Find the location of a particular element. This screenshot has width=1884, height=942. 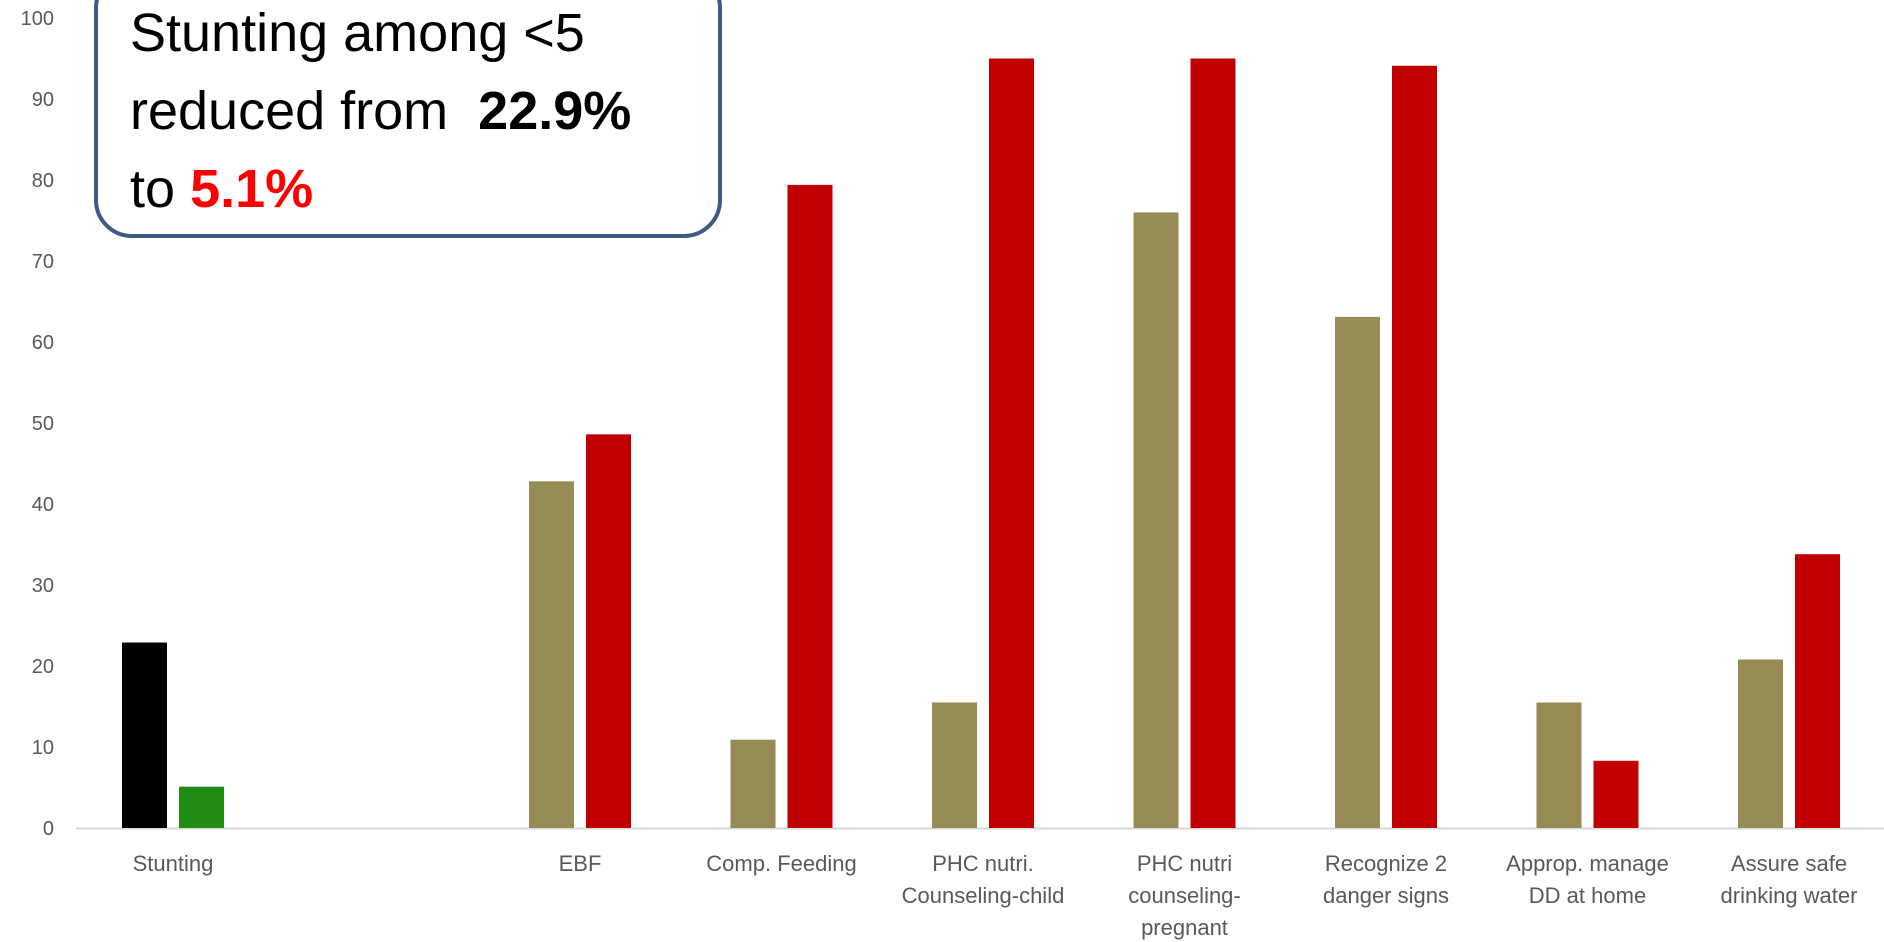

category-label: Stunting is located at coordinates (173, 863).